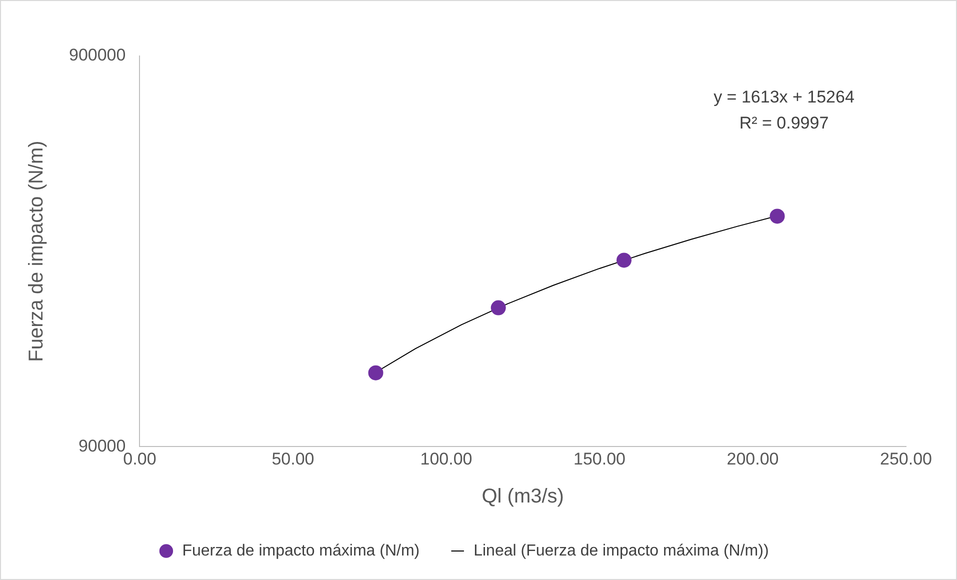  What do you see at coordinates (784, 123) in the screenshot?
I see `annotation: R² = 0.9997` at bounding box center [784, 123].